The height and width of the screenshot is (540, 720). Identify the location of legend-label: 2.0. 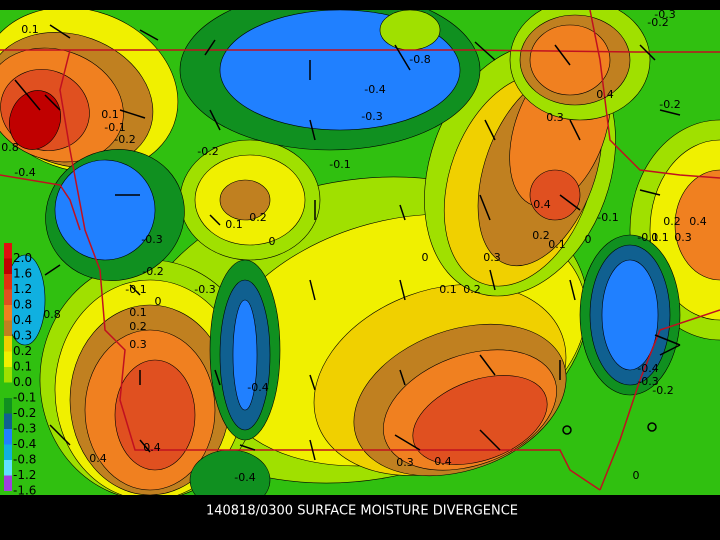
(22, 258).